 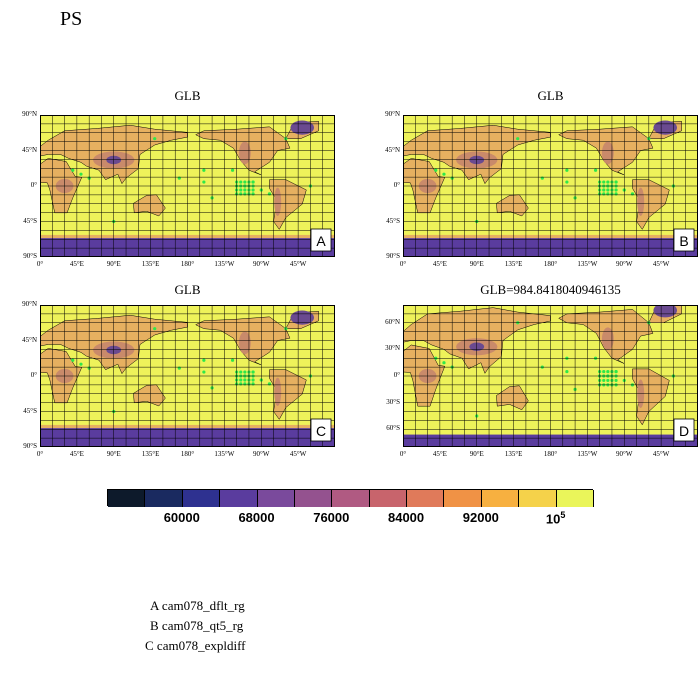 I want to click on map-panel-b: B, so click(x=550, y=186).